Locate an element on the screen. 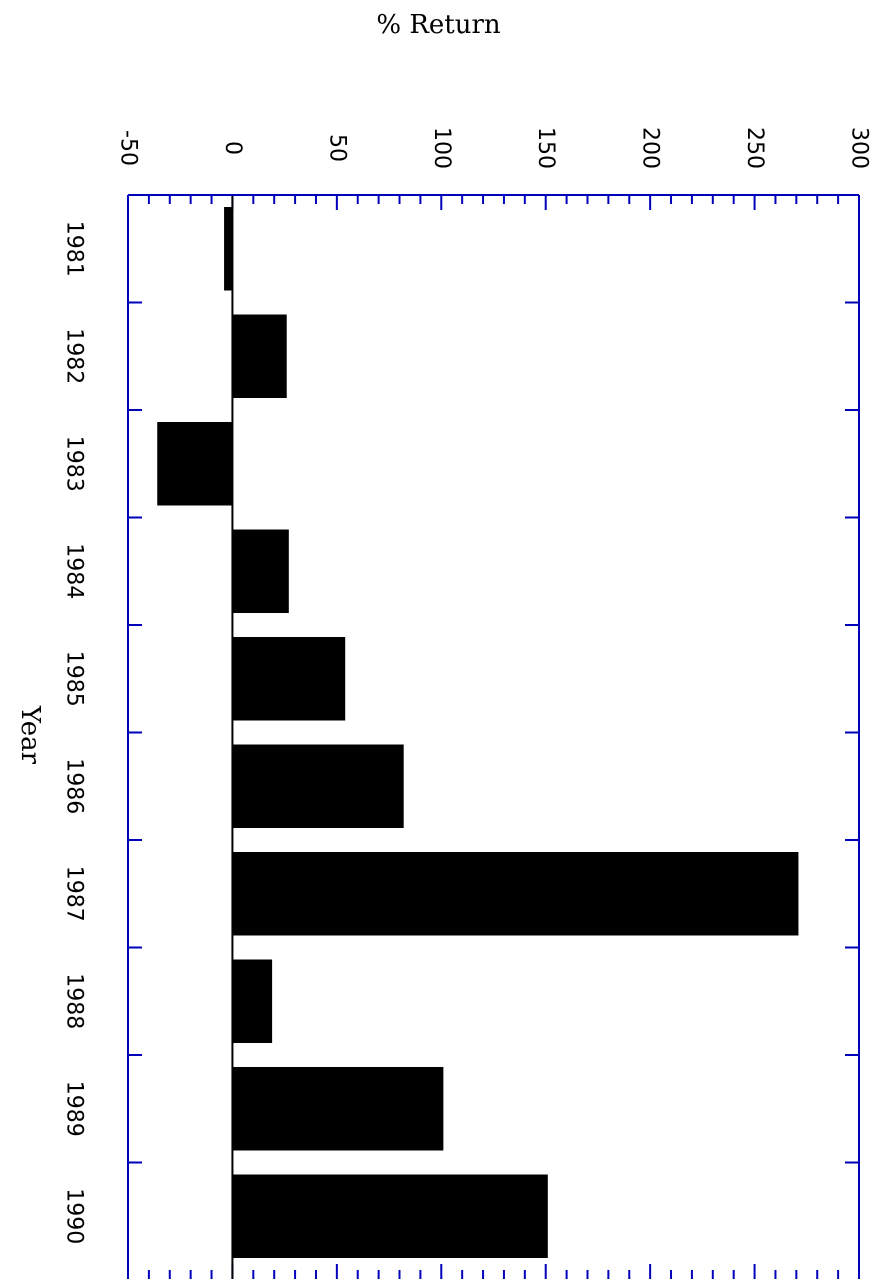 Image resolution: width=877 pixels, height=1279 pixels. bar-1990 is located at coordinates (390, 1216).